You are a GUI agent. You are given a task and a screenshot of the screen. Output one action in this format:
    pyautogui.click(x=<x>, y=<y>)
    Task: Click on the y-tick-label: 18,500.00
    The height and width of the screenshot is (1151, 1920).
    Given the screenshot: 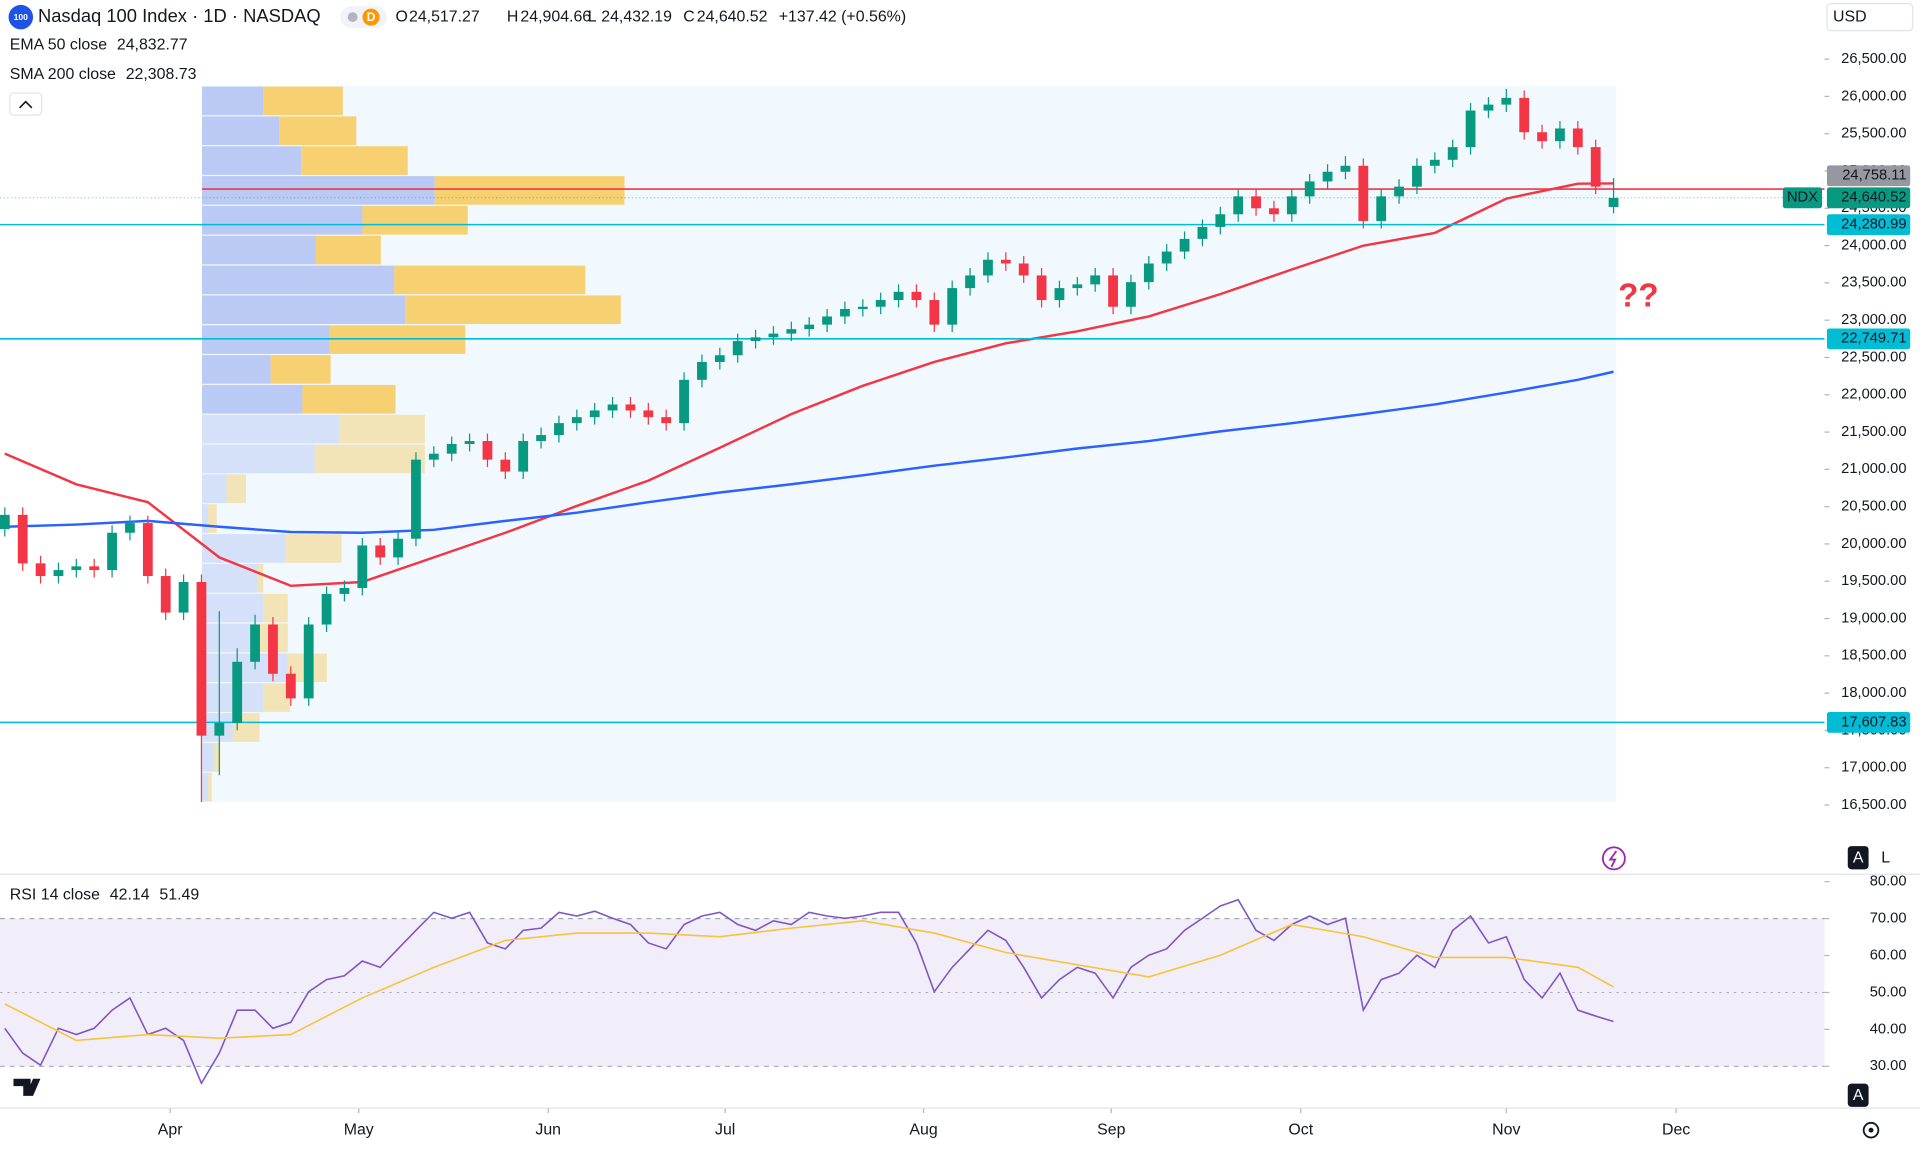 What is the action you would take?
    pyautogui.click(x=1873, y=656)
    